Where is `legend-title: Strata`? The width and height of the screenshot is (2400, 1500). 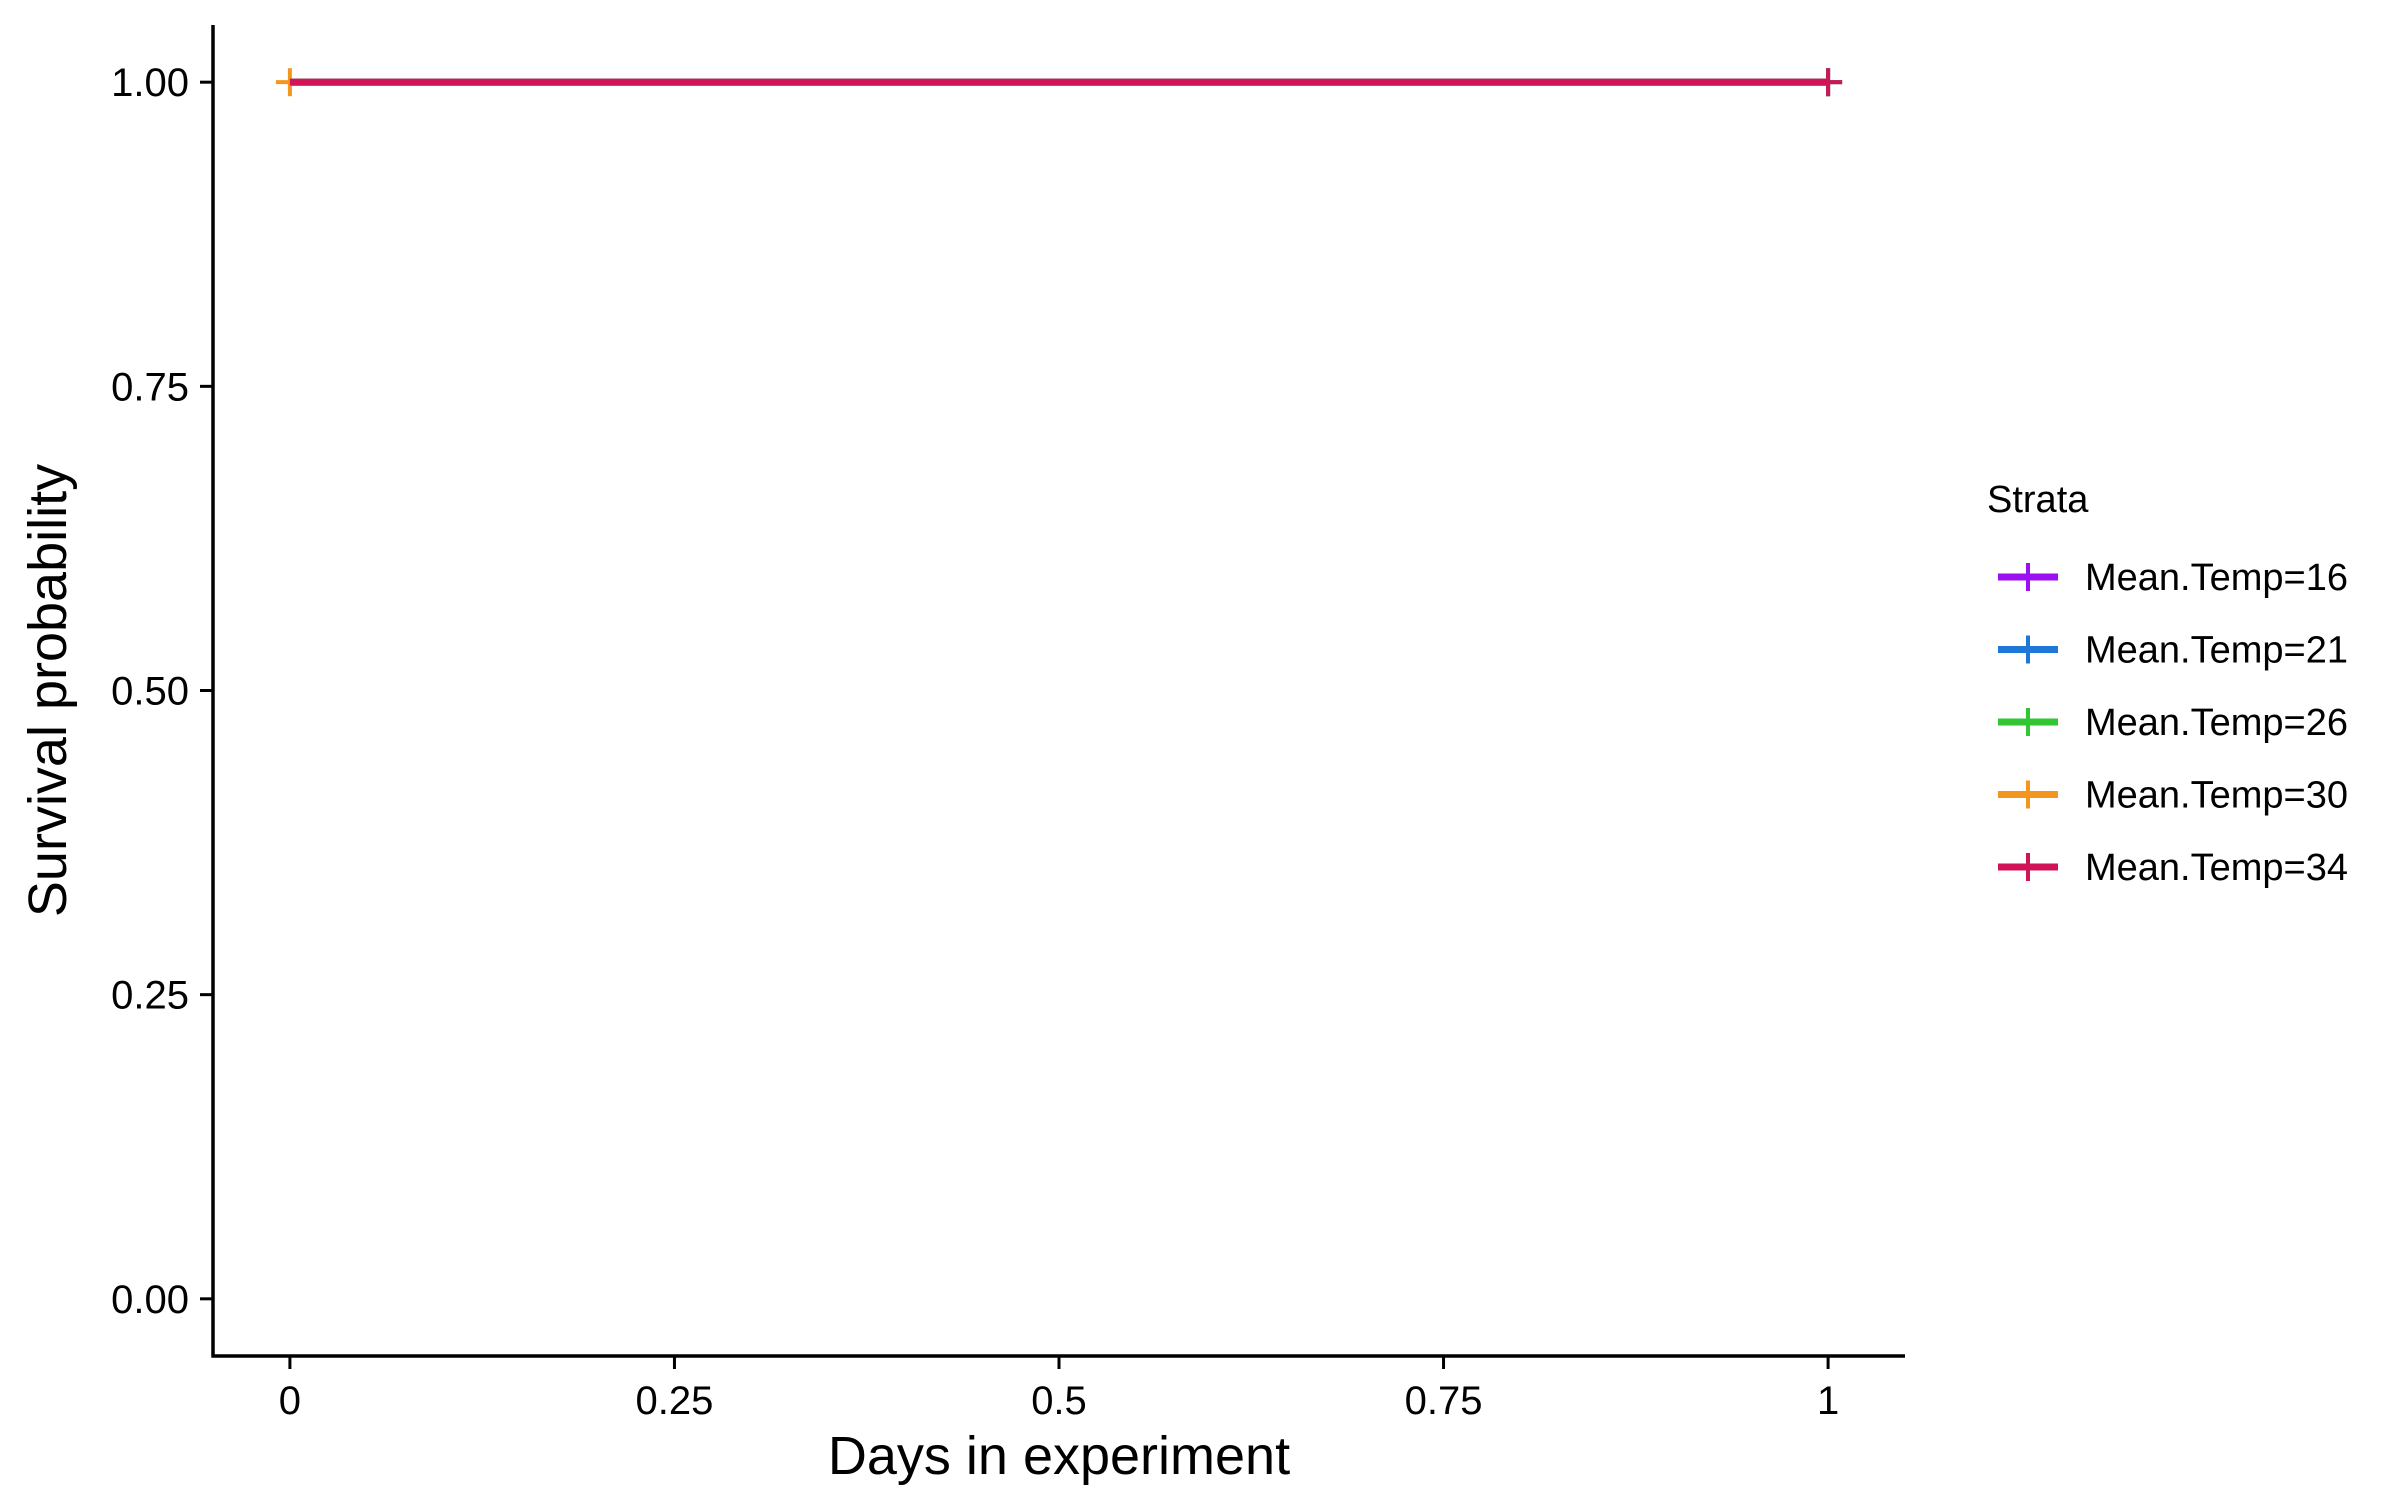 legend-title: Strata is located at coordinates (2038, 500).